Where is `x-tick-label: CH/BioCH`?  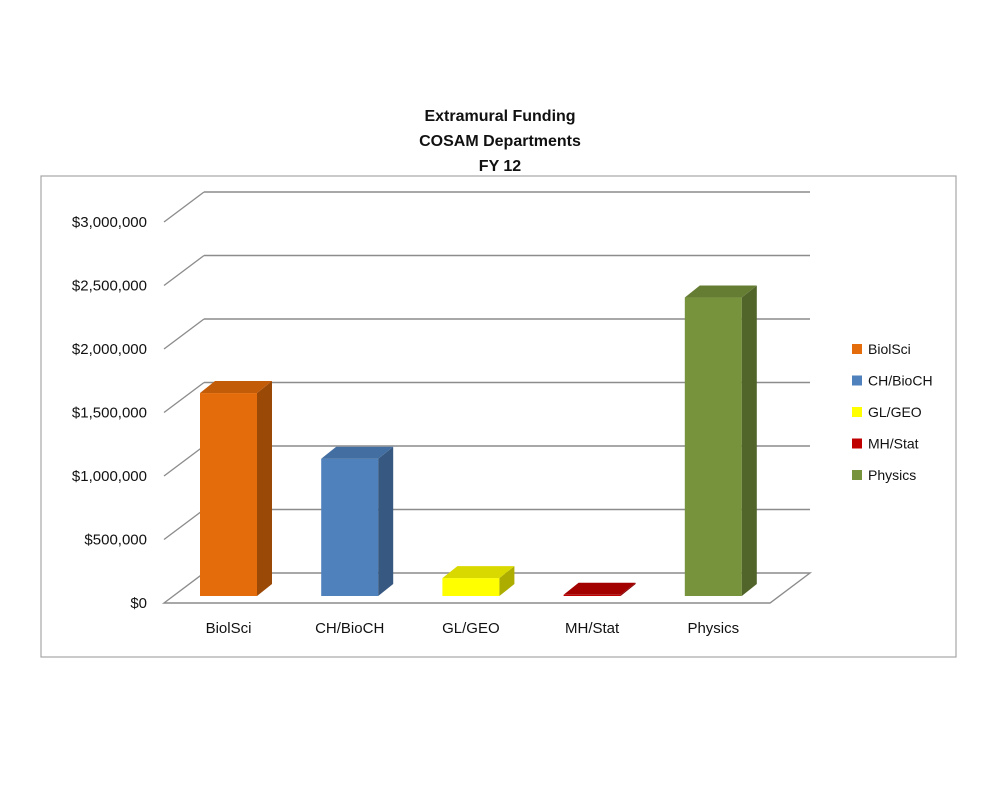
x-tick-label: CH/BioCH is located at coordinates (349, 628).